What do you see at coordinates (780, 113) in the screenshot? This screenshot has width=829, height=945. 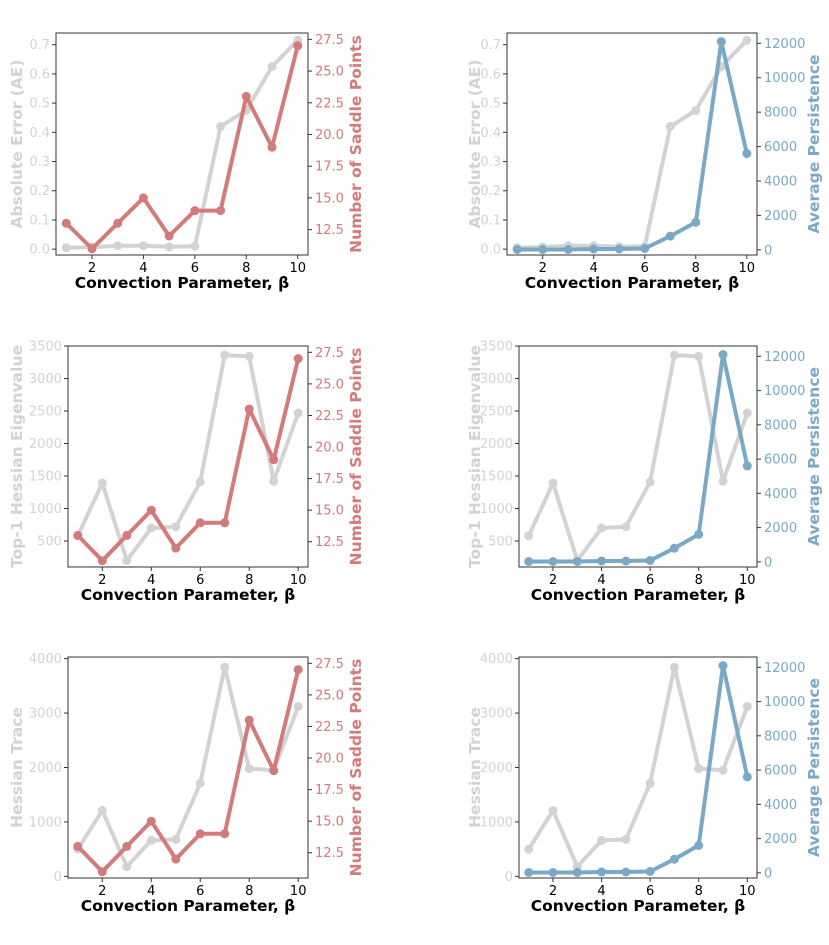 I see `y-right-tick-label: 8000` at bounding box center [780, 113].